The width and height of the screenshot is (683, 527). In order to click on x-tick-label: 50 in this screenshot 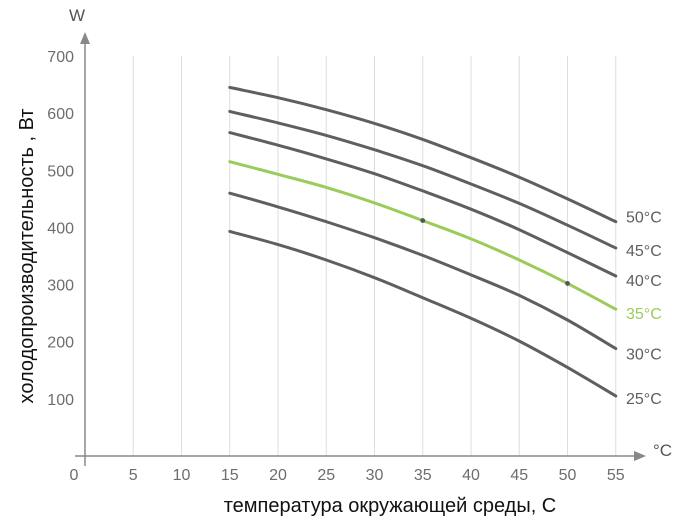, I will do `click(568, 475)`.